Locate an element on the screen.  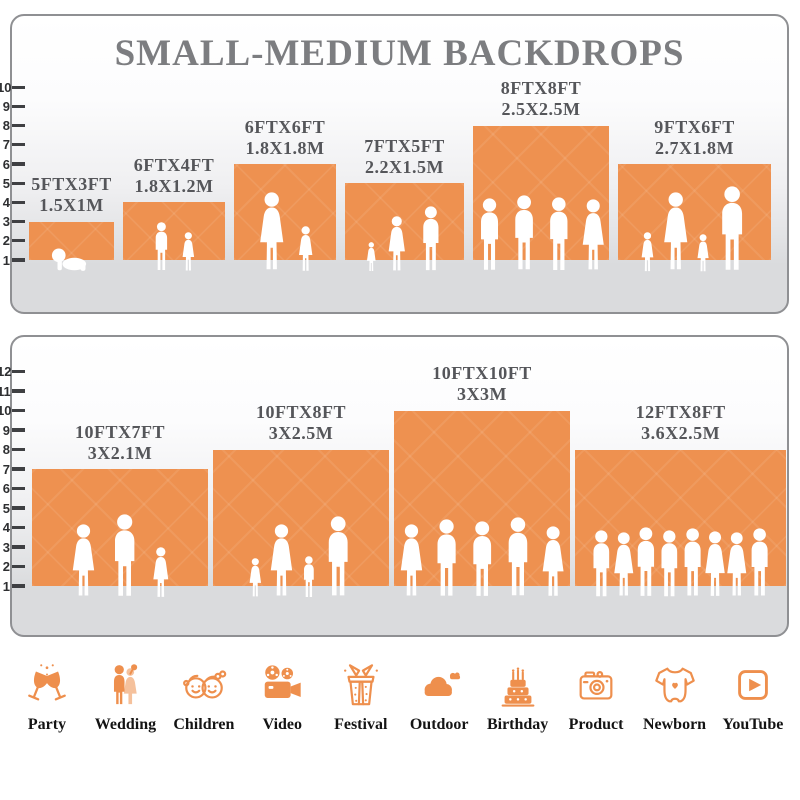
backdrop-size-label: 12FTX8FT 3.6X2.5M is located at coordinates (681, 423).